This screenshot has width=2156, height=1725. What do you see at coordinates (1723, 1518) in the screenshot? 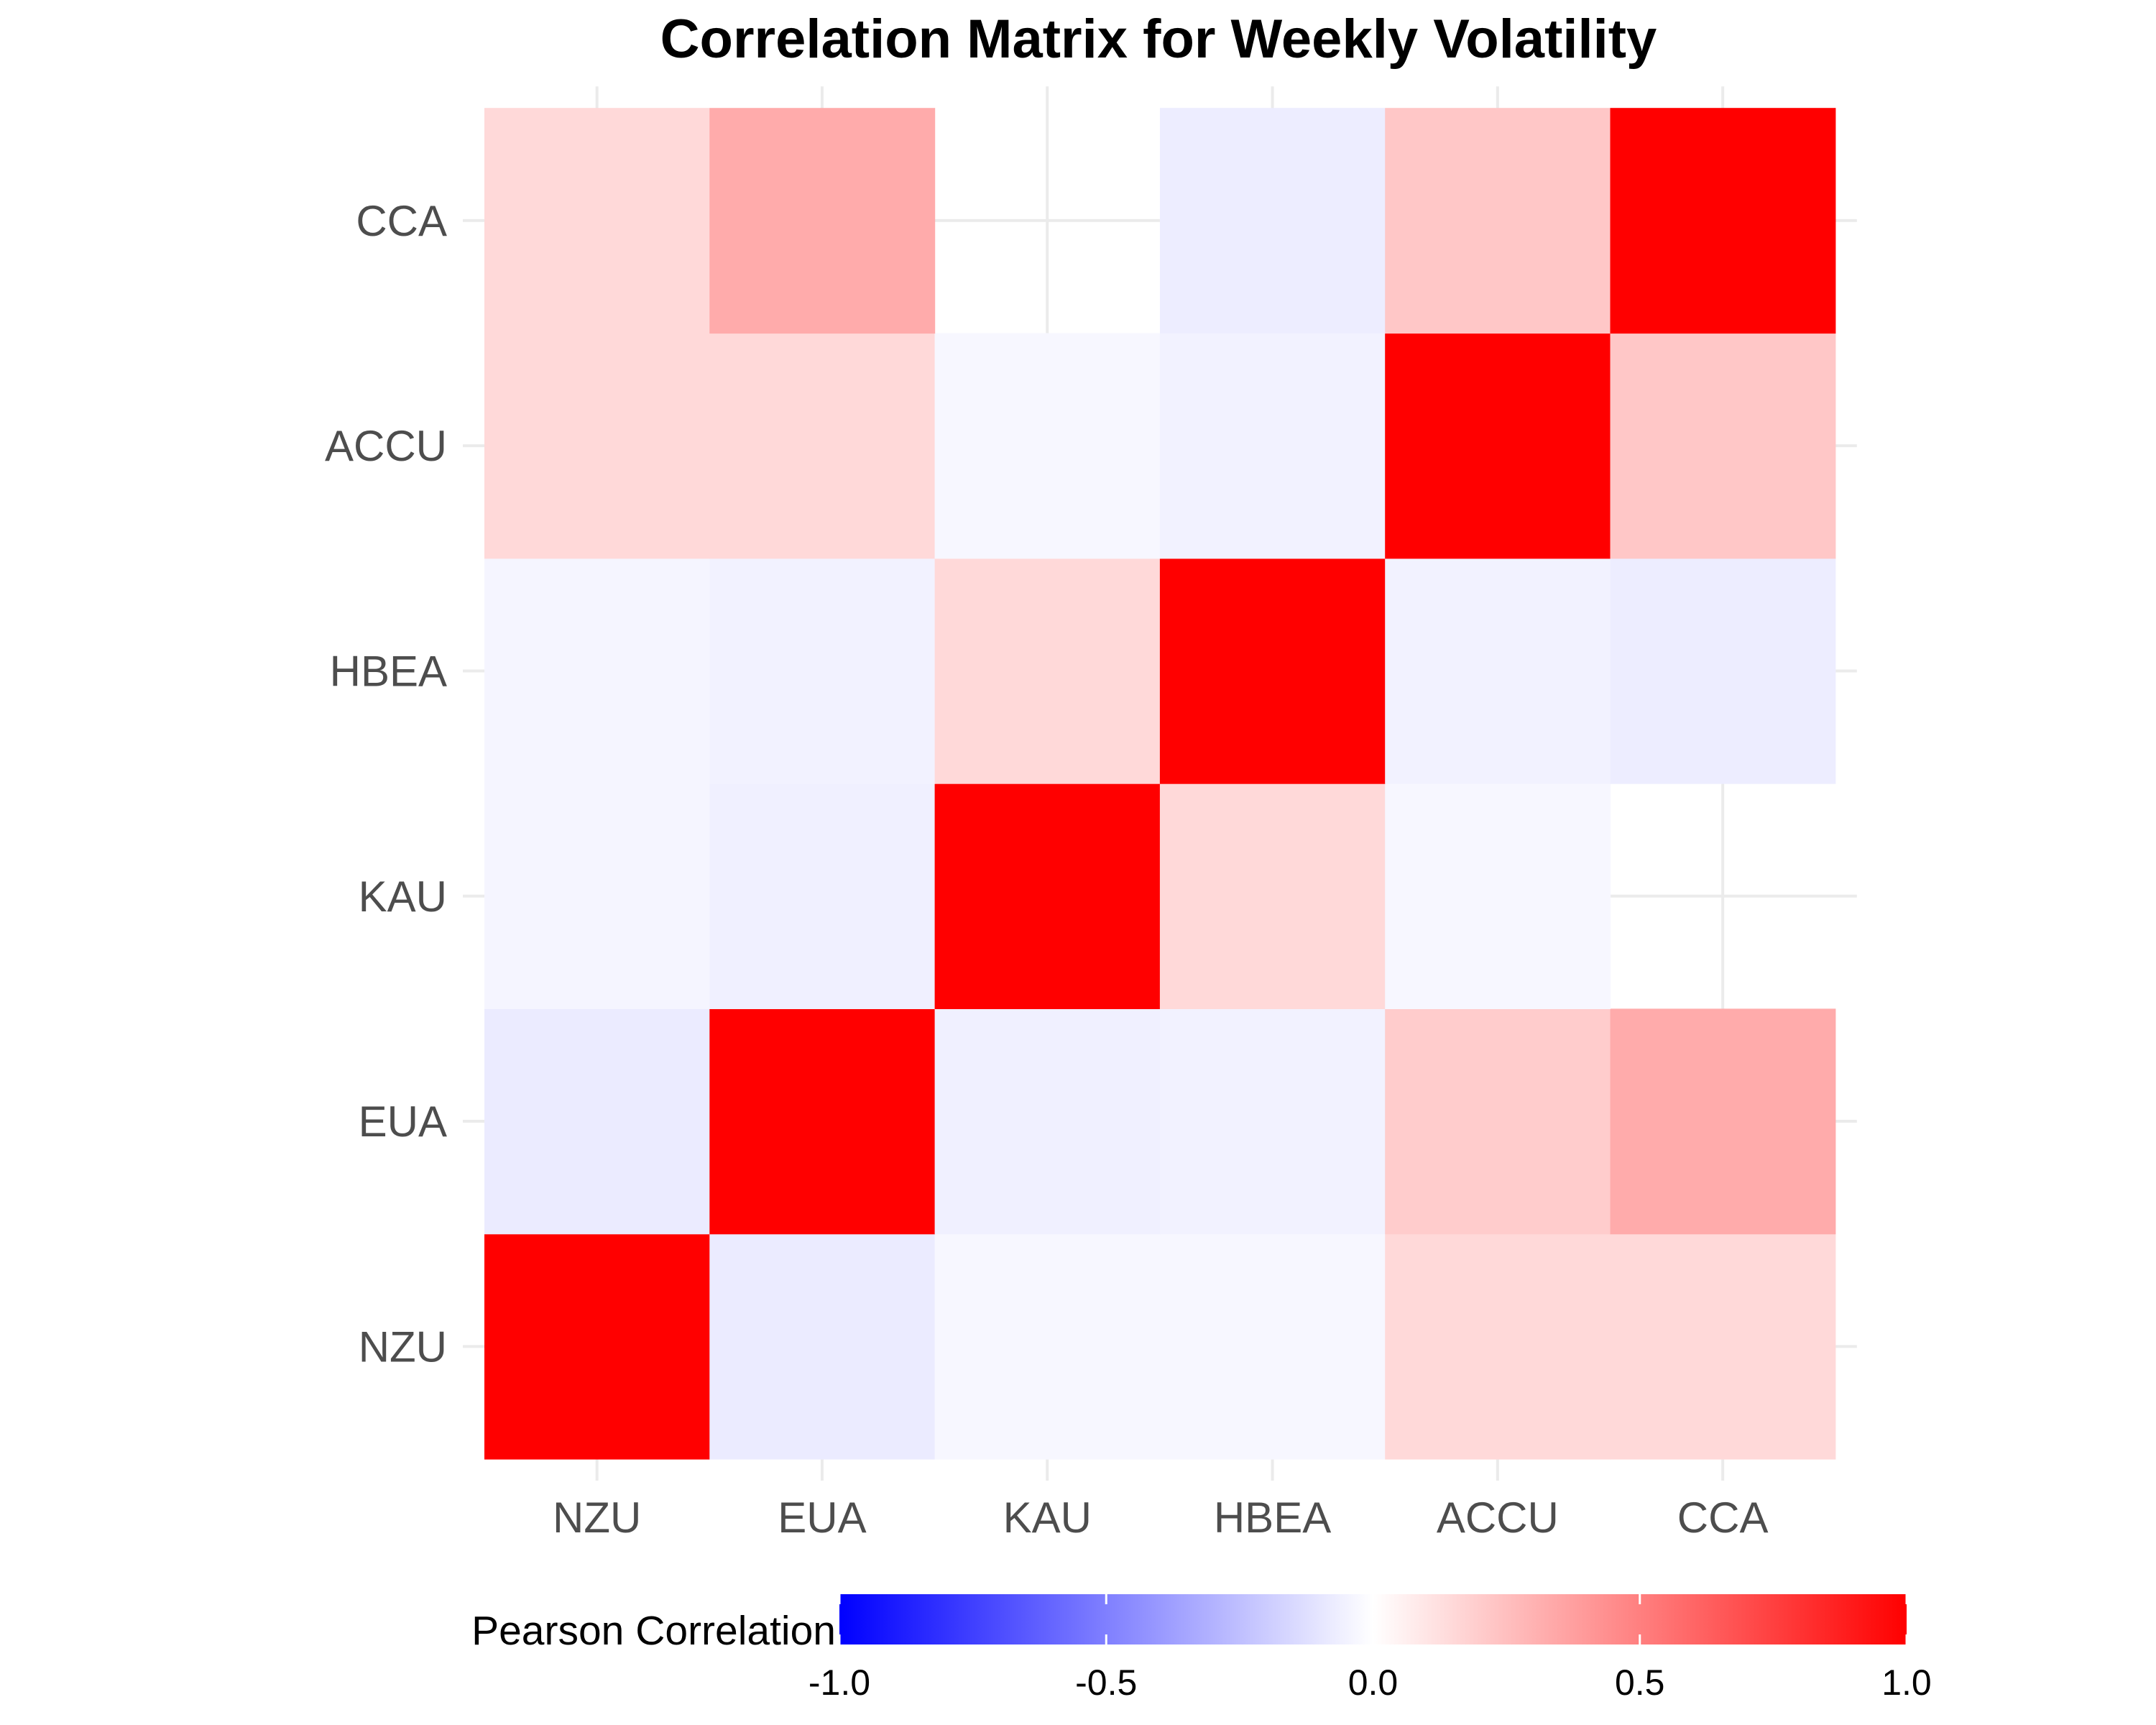
I see `x-tick-label: CCA` at bounding box center [1723, 1518].